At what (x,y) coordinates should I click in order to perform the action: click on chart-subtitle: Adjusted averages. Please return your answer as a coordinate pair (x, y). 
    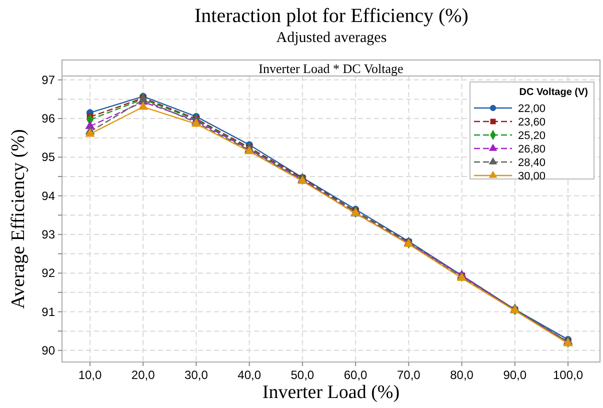
    Looking at the image, I should click on (331, 38).